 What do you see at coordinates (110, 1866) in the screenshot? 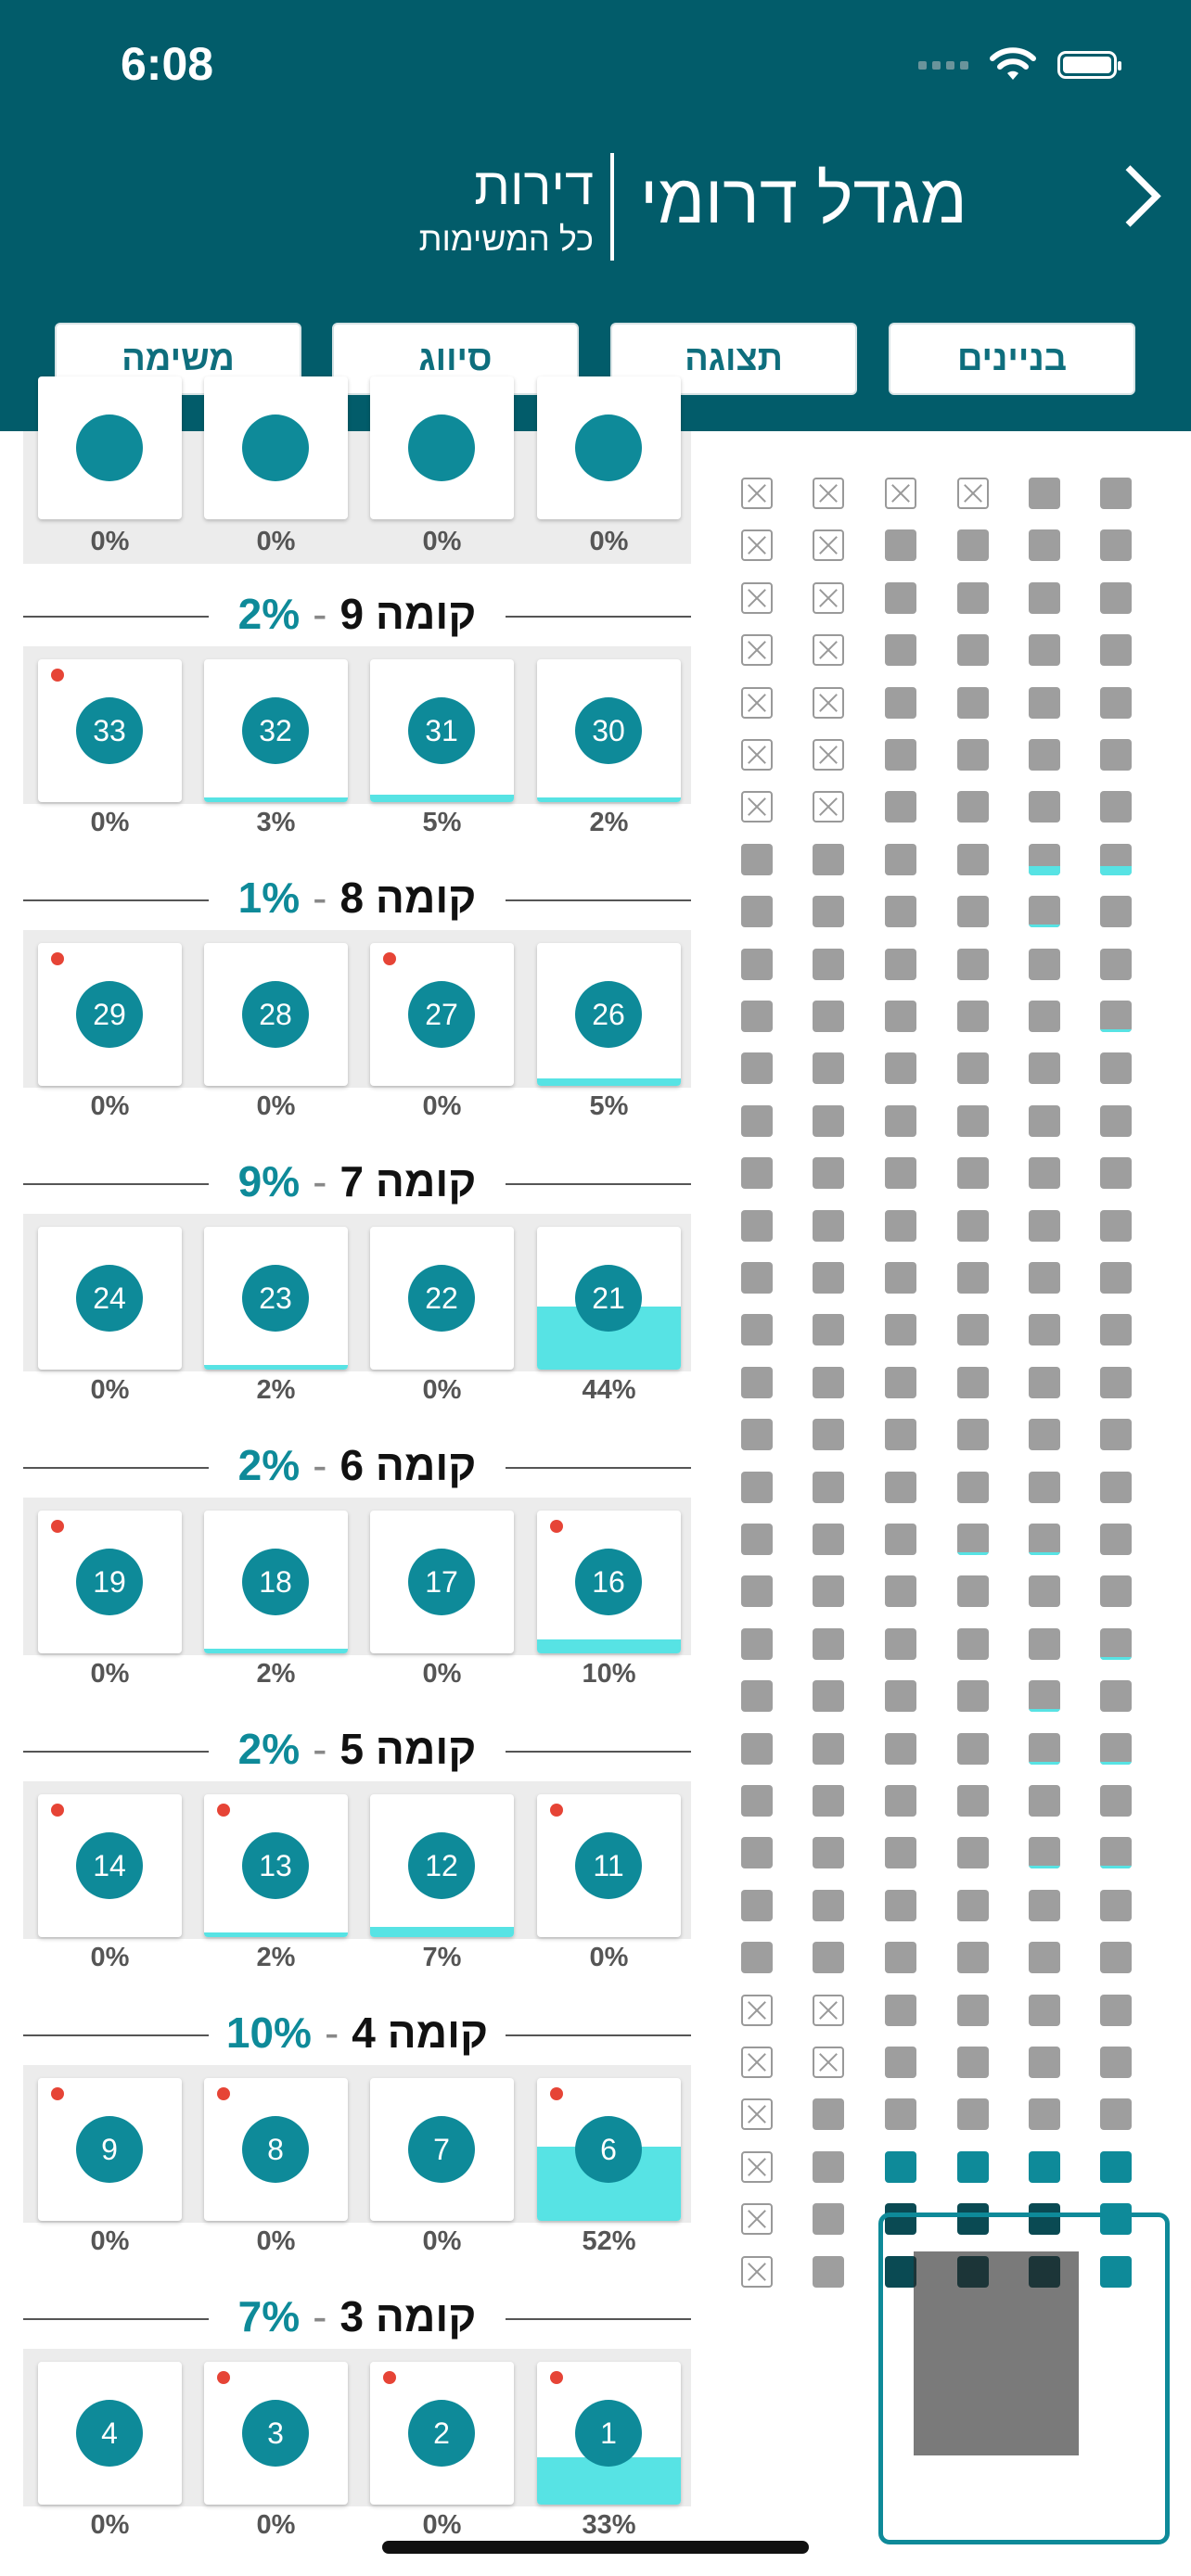
I see `apartment-card: 14` at bounding box center [110, 1866].